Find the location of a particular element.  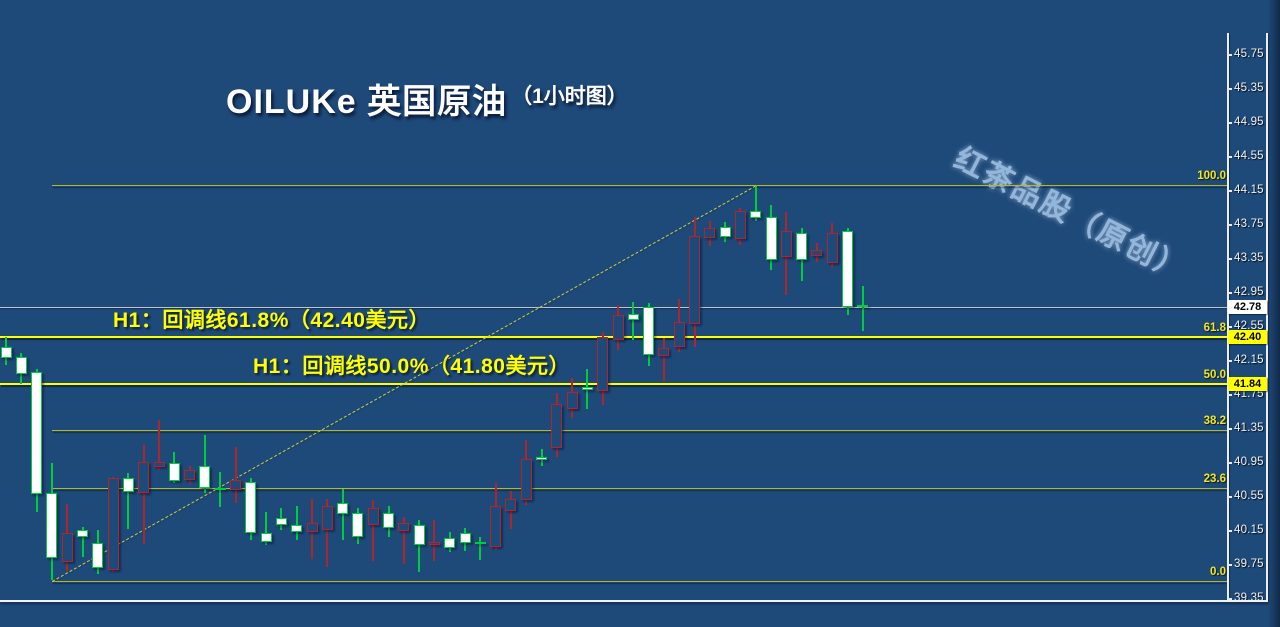

axis-tick-label: 43.75 is located at coordinates (1249, 224).